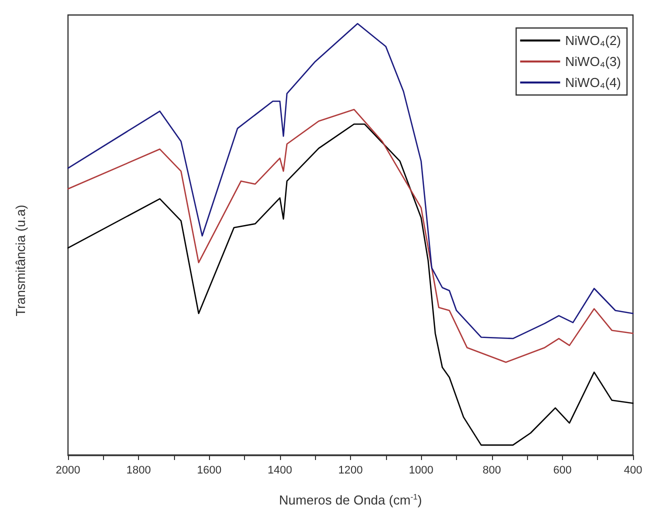 This screenshot has height=521, width=649. What do you see at coordinates (562, 470) in the screenshot?
I see `x-tick-label: 600` at bounding box center [562, 470].